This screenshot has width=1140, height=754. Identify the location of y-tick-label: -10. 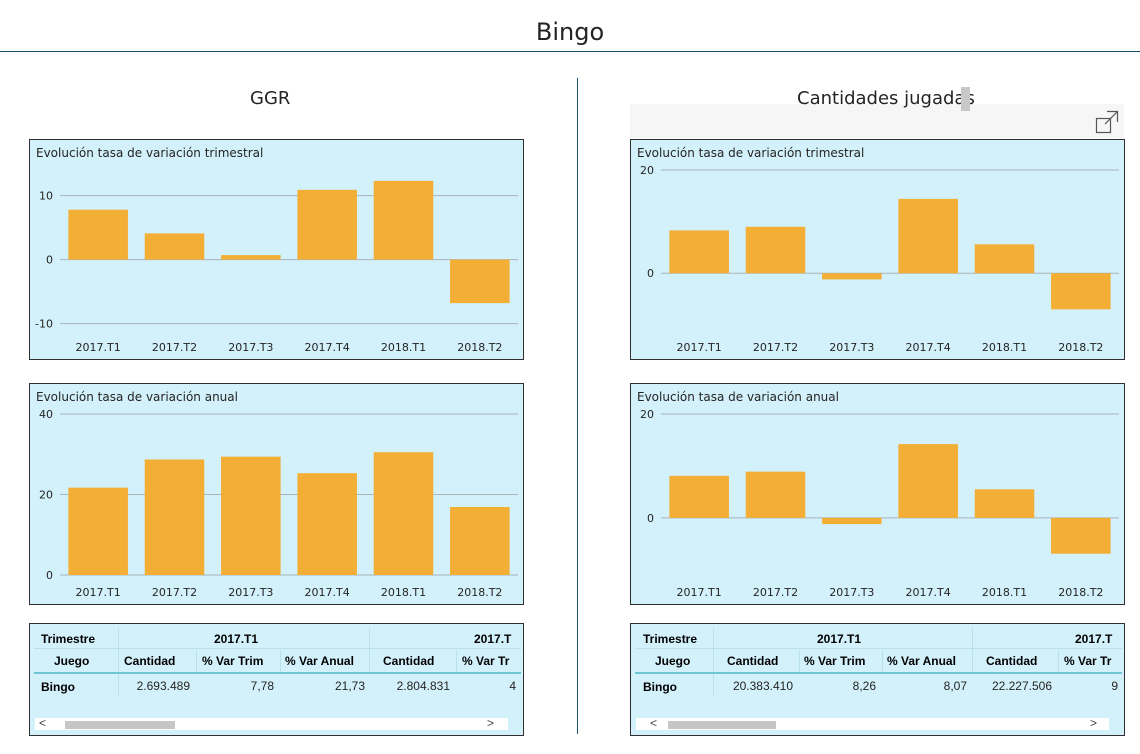
(44, 324).